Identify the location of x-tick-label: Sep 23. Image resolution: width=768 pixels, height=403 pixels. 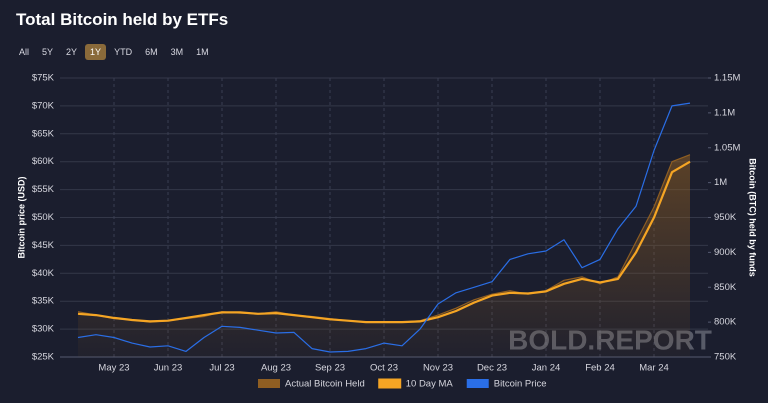
(330, 368).